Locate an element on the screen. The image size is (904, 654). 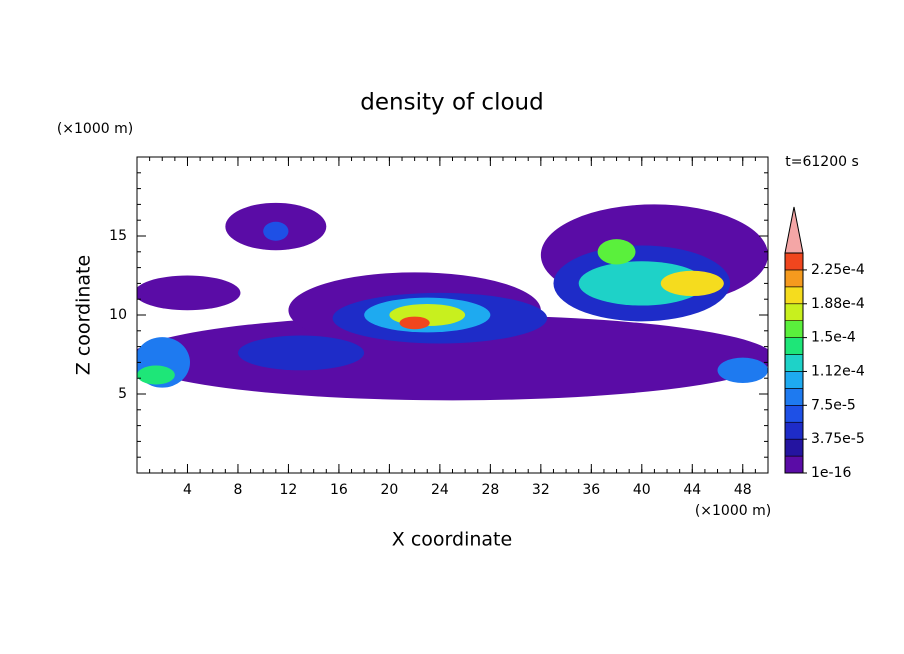
colorbar-extension is located at coordinates (794, 230).